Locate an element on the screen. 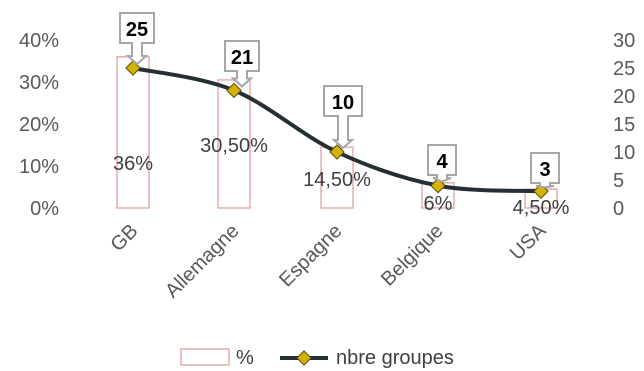  left-tick-label: 30% is located at coordinates (39, 83).